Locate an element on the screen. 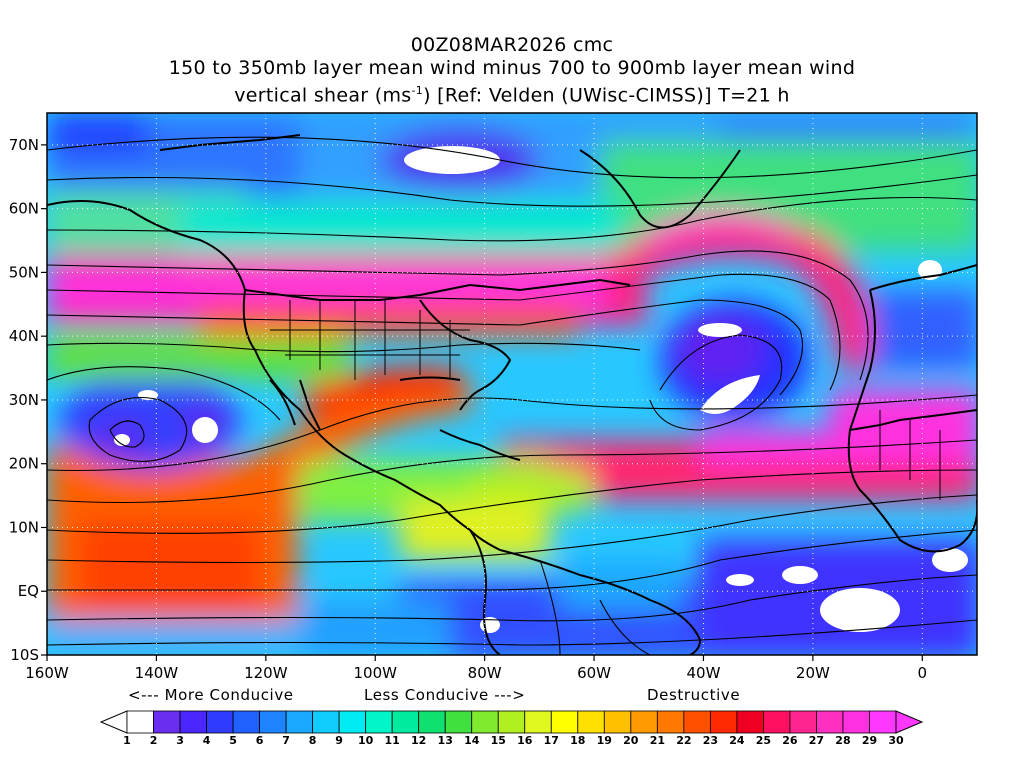  colorbar-label: 5 is located at coordinates (233, 740).